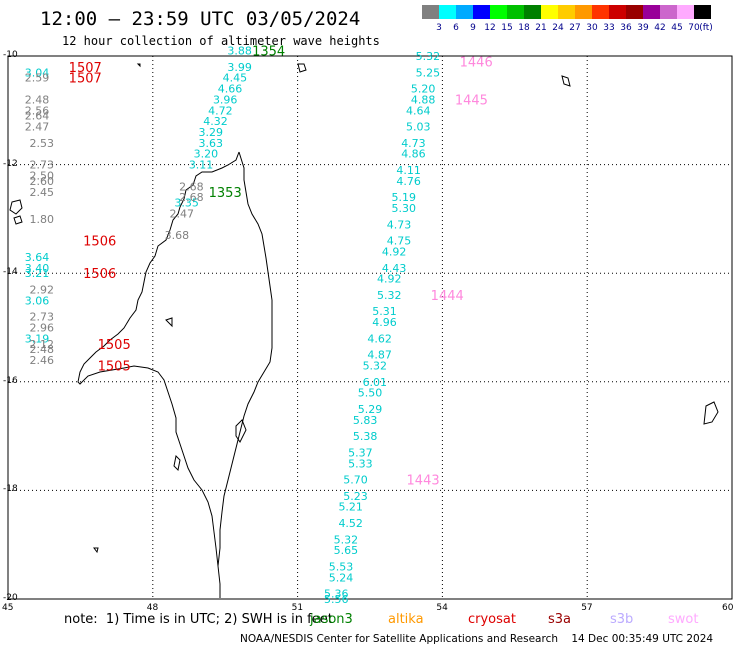 The image size is (740, 650). Describe the element at coordinates (37, 257) in the screenshot. I see `swh-value: 3.64` at that location.